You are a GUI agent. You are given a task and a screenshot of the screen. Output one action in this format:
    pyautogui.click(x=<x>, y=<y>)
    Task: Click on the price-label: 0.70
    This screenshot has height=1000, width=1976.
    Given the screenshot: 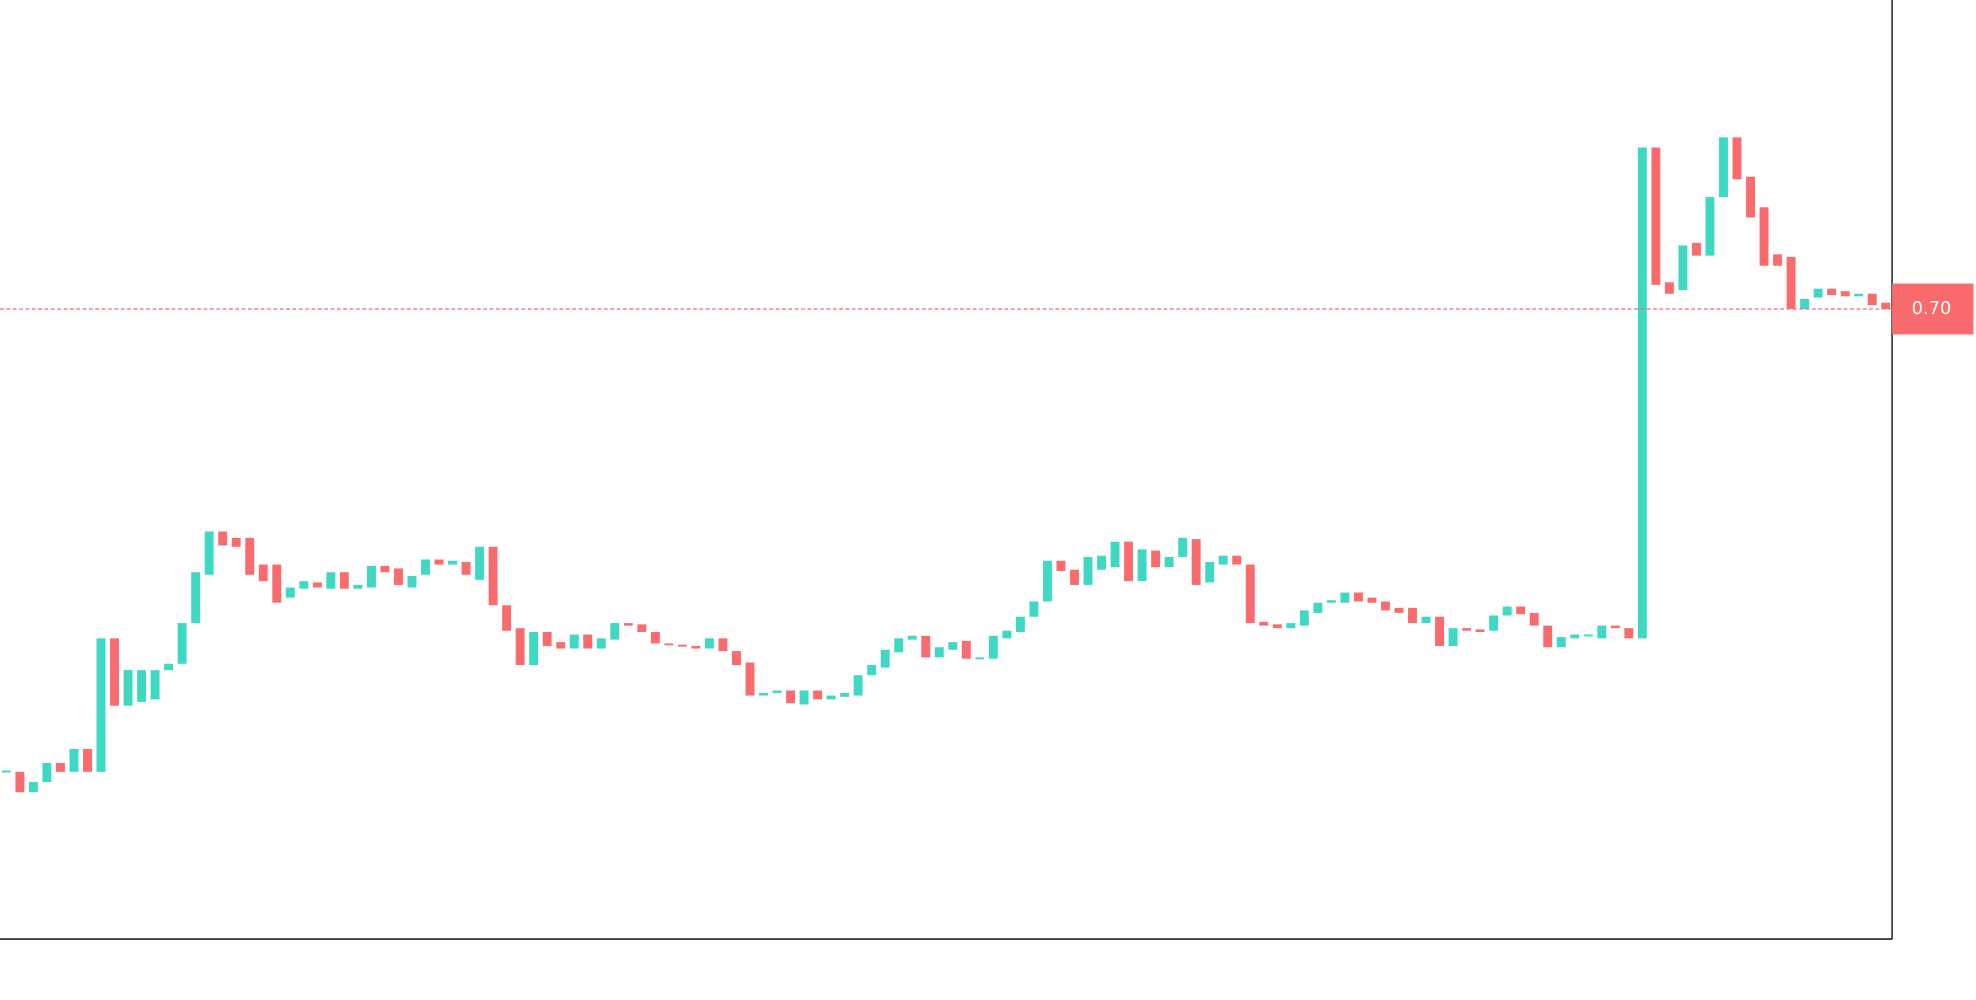 What is the action you would take?
    pyautogui.click(x=1932, y=308)
    